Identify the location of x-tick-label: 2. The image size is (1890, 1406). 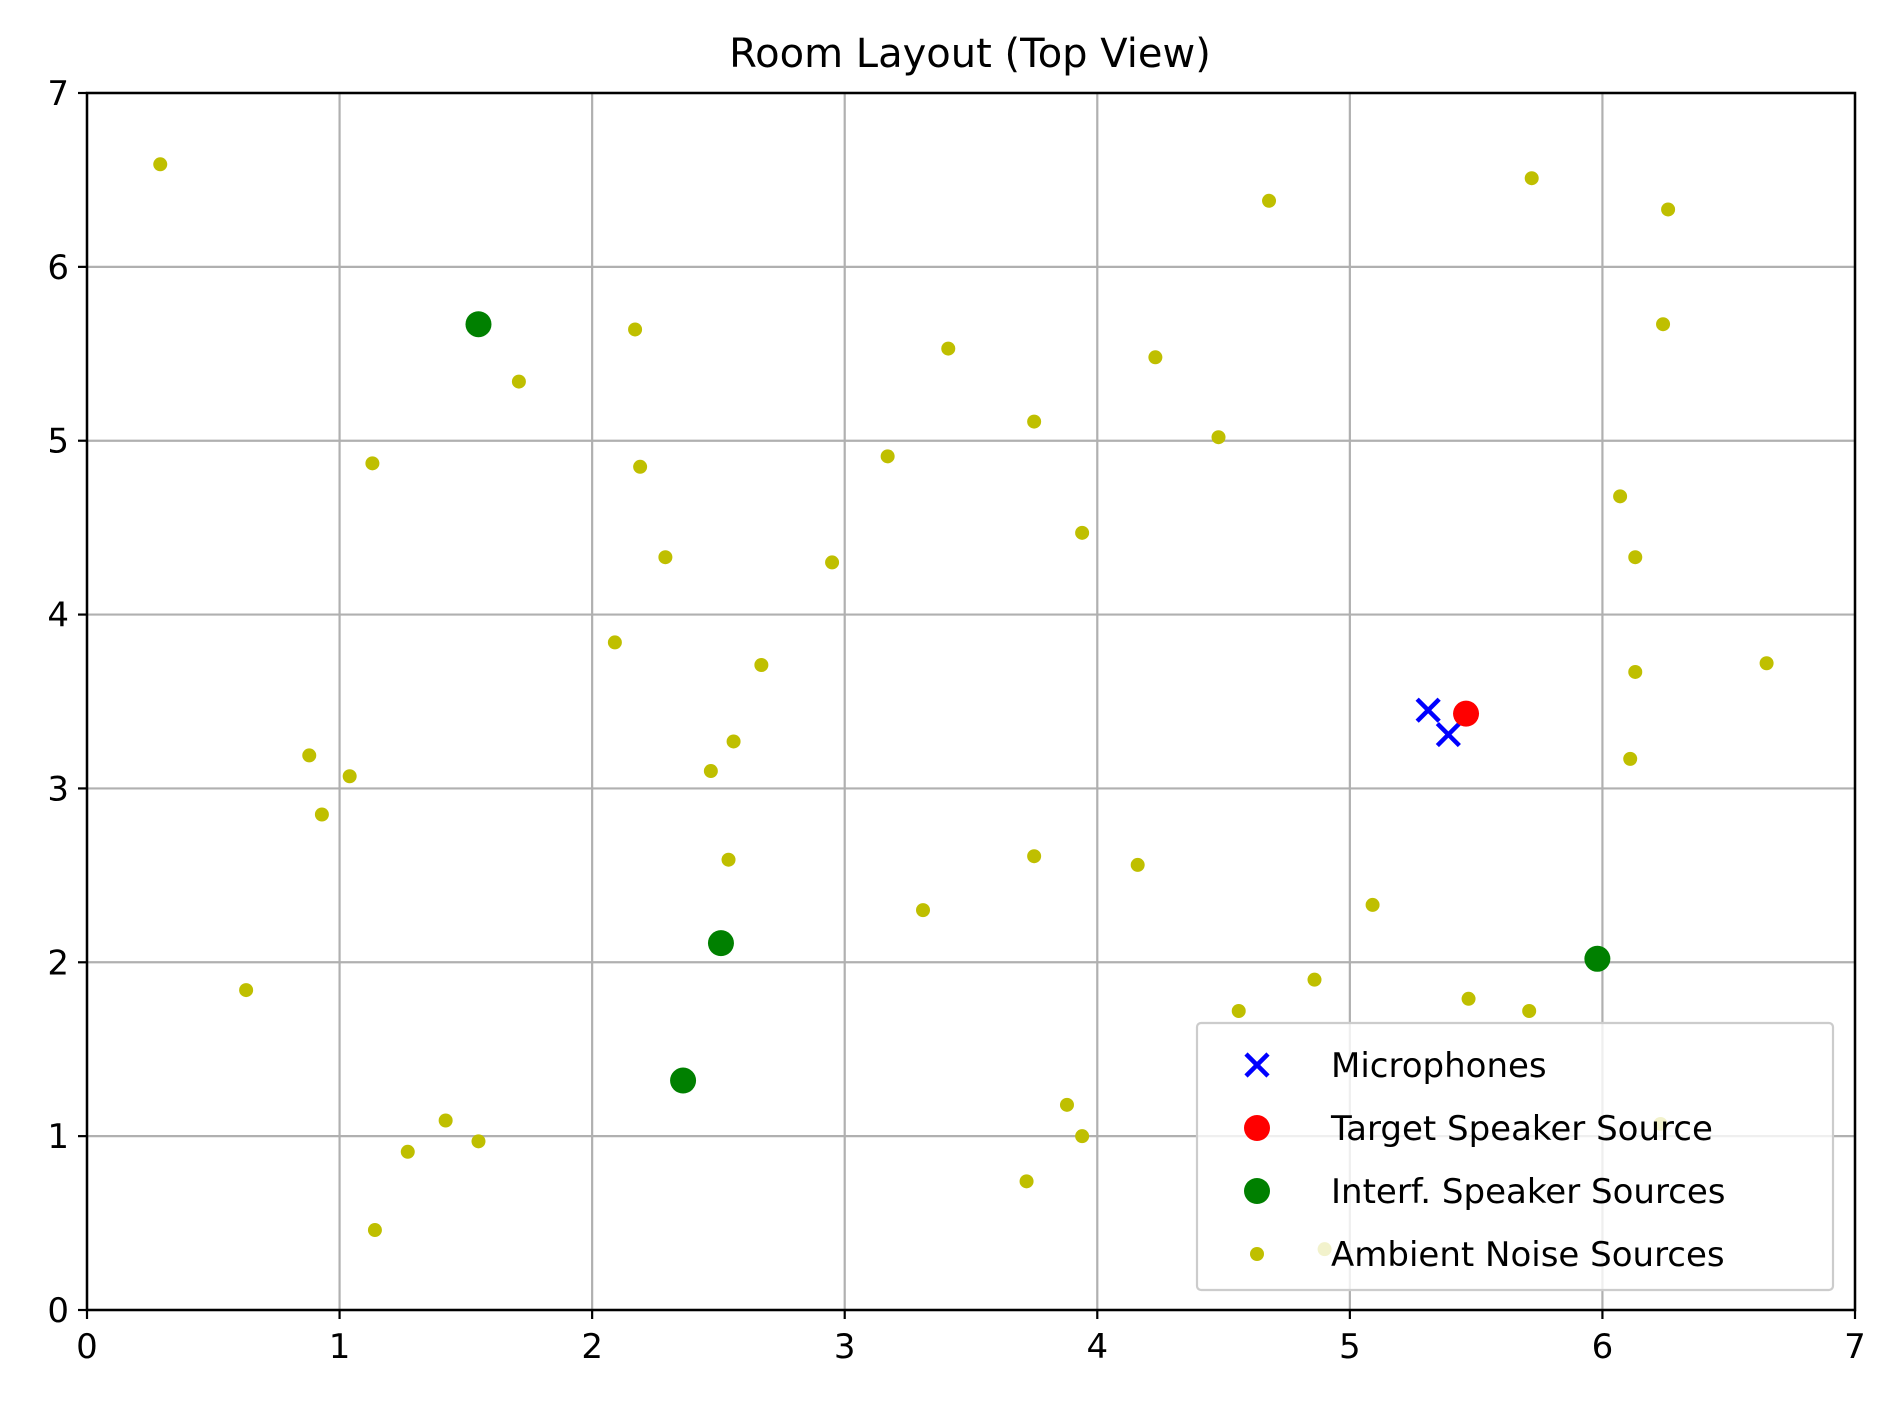
(592, 1347).